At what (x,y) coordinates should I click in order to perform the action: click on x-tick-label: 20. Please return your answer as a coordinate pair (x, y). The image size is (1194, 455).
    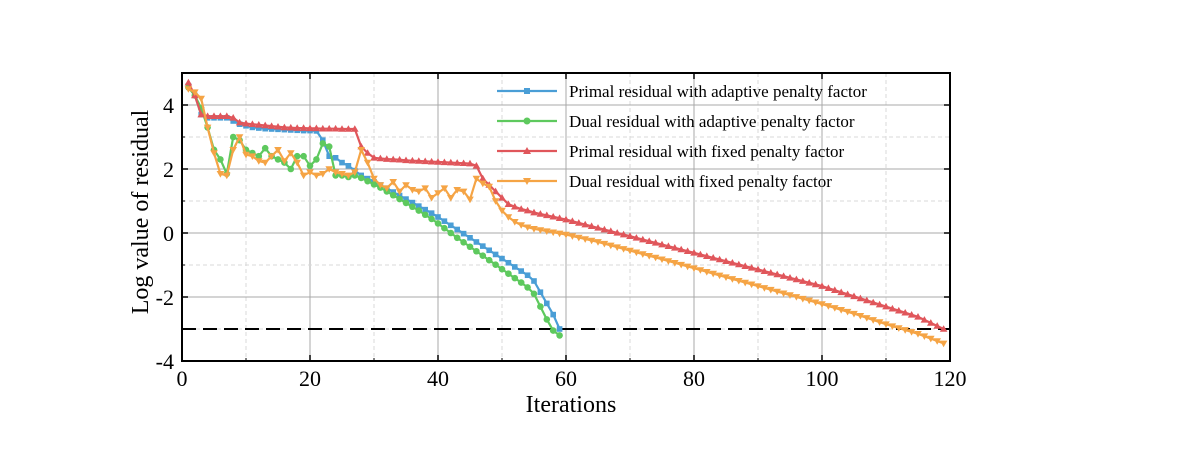
    Looking at the image, I should click on (310, 378).